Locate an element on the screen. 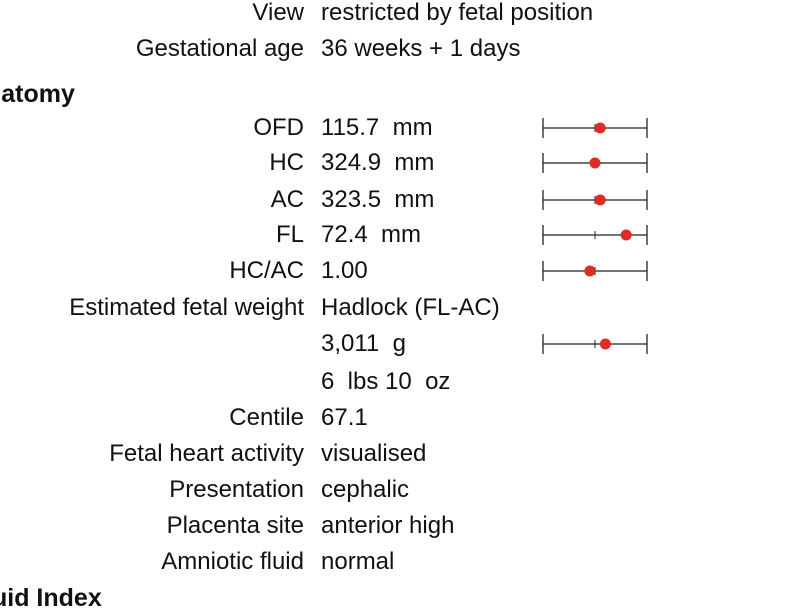 The image size is (786, 614). row-efw-lbs: 6 lbs 10 oz is located at coordinates (393, 384).